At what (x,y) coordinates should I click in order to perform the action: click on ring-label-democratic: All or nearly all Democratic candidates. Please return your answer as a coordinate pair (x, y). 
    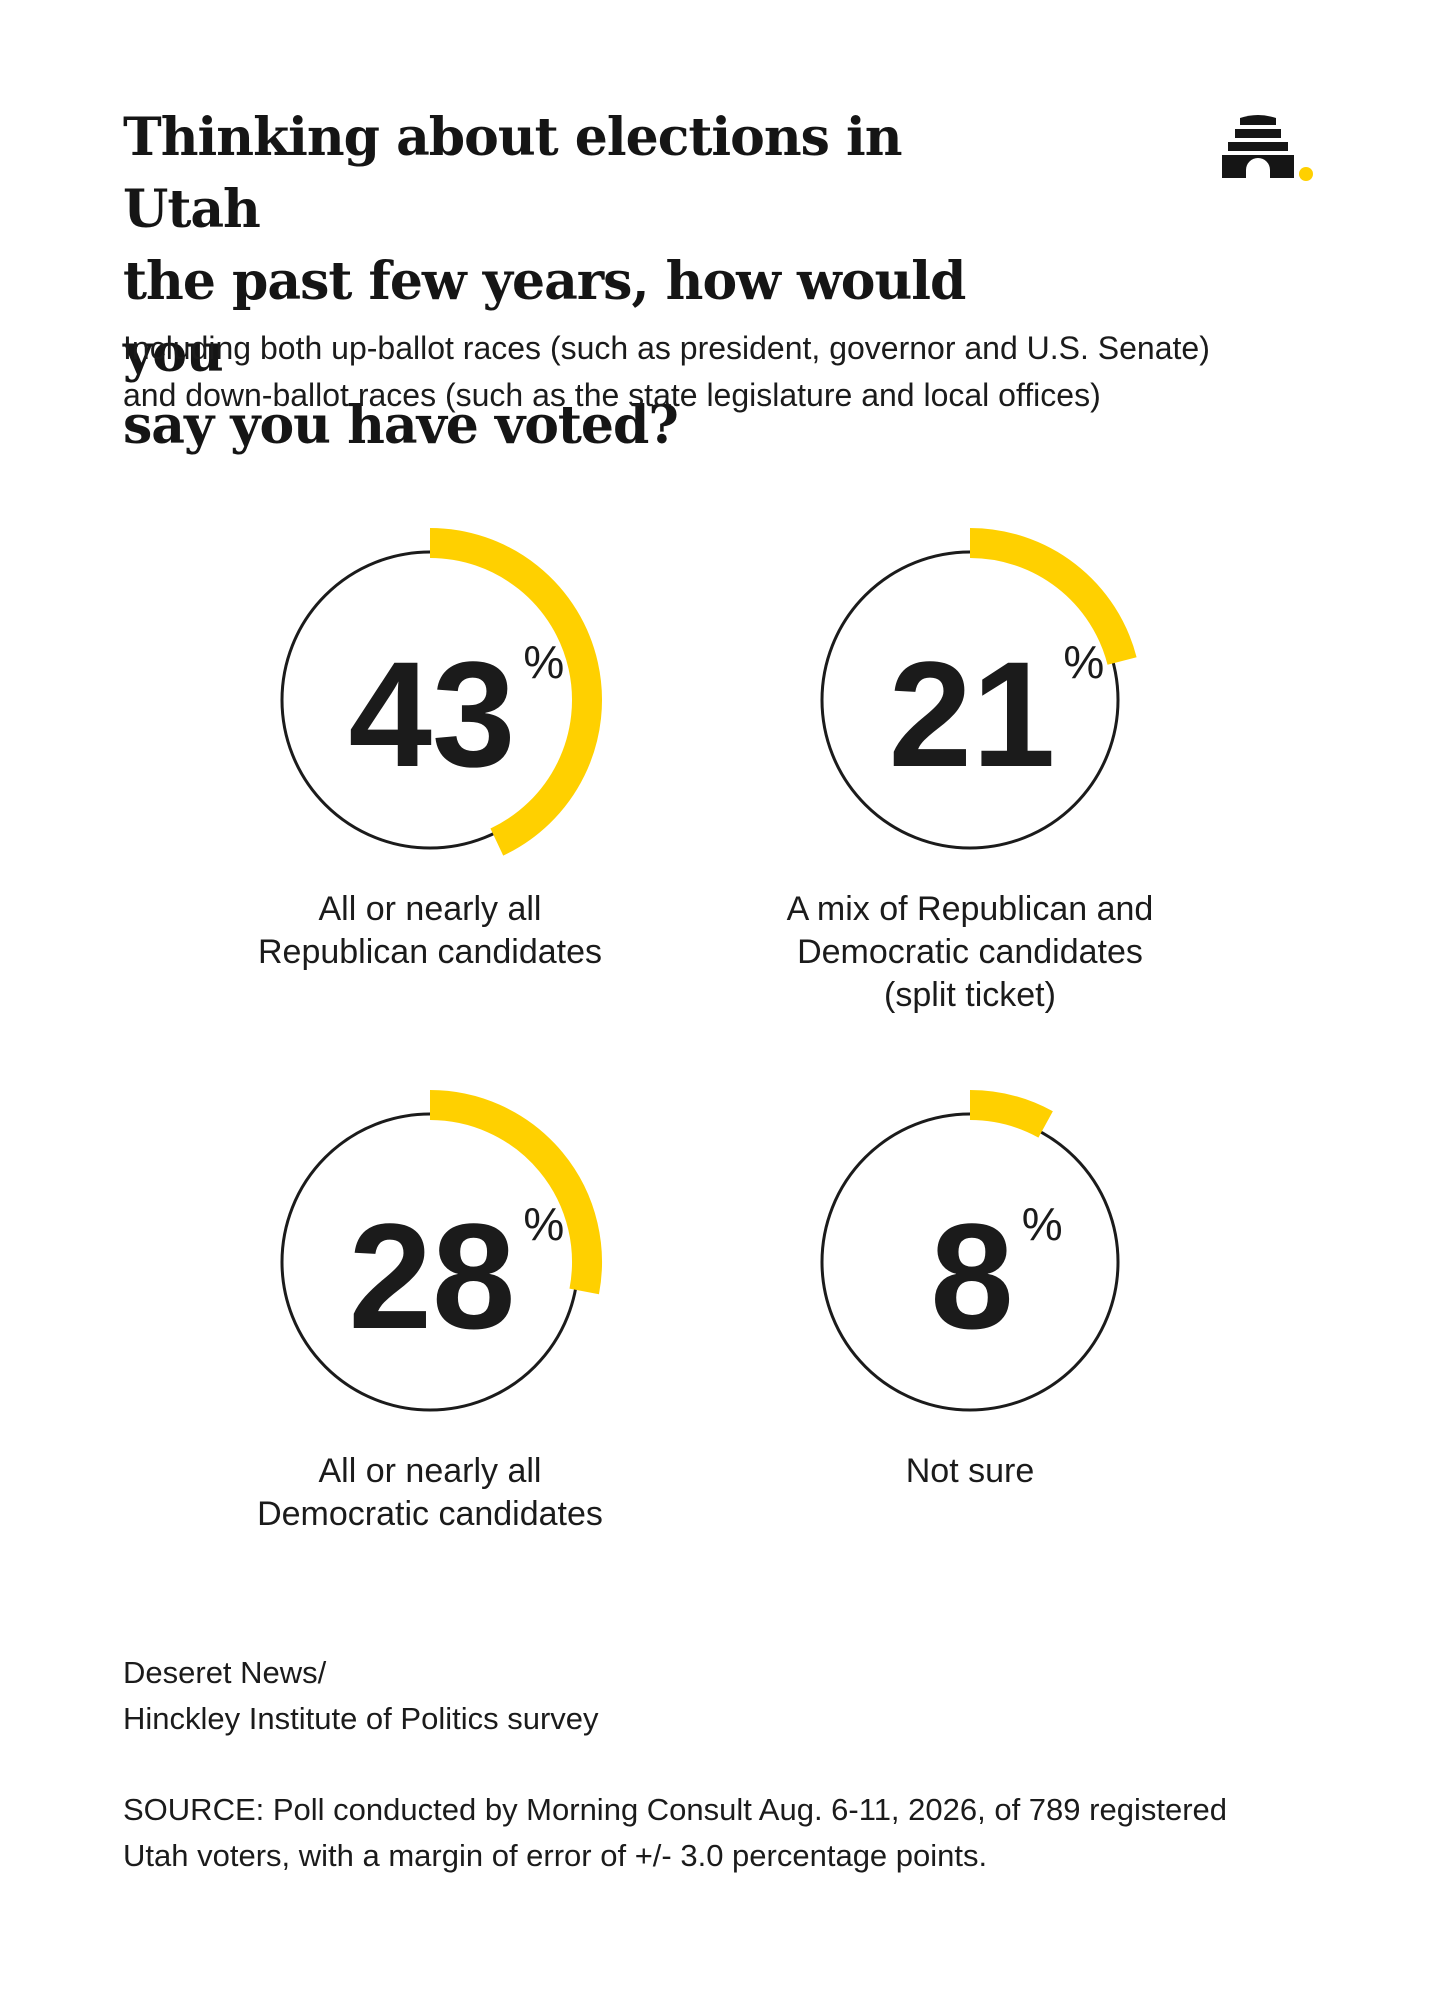
    Looking at the image, I should click on (430, 1492).